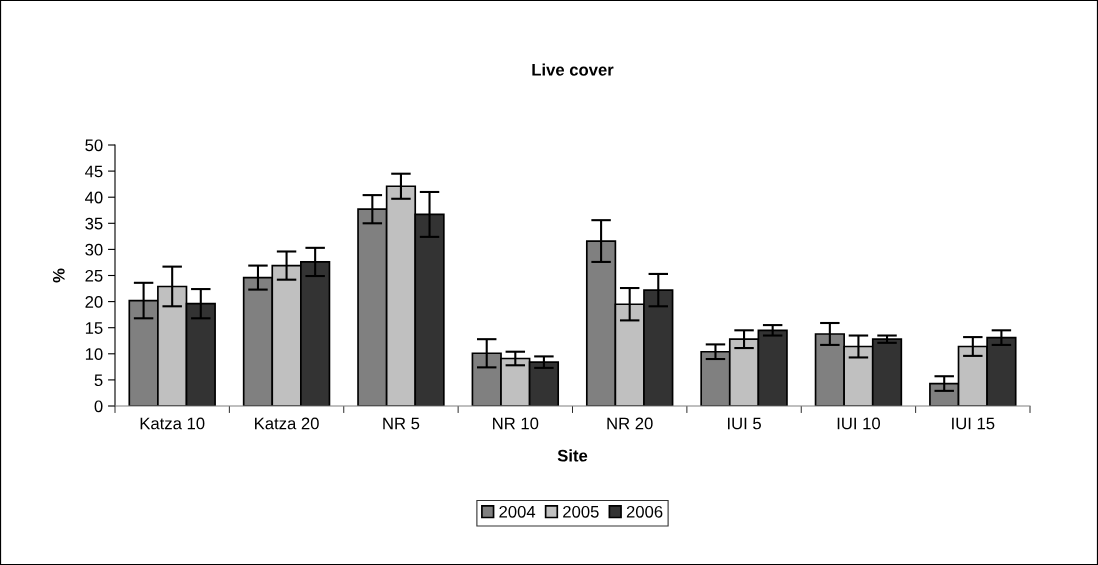 This screenshot has height=565, width=1098. What do you see at coordinates (98, 406) in the screenshot?
I see `y-tick-label: 0` at bounding box center [98, 406].